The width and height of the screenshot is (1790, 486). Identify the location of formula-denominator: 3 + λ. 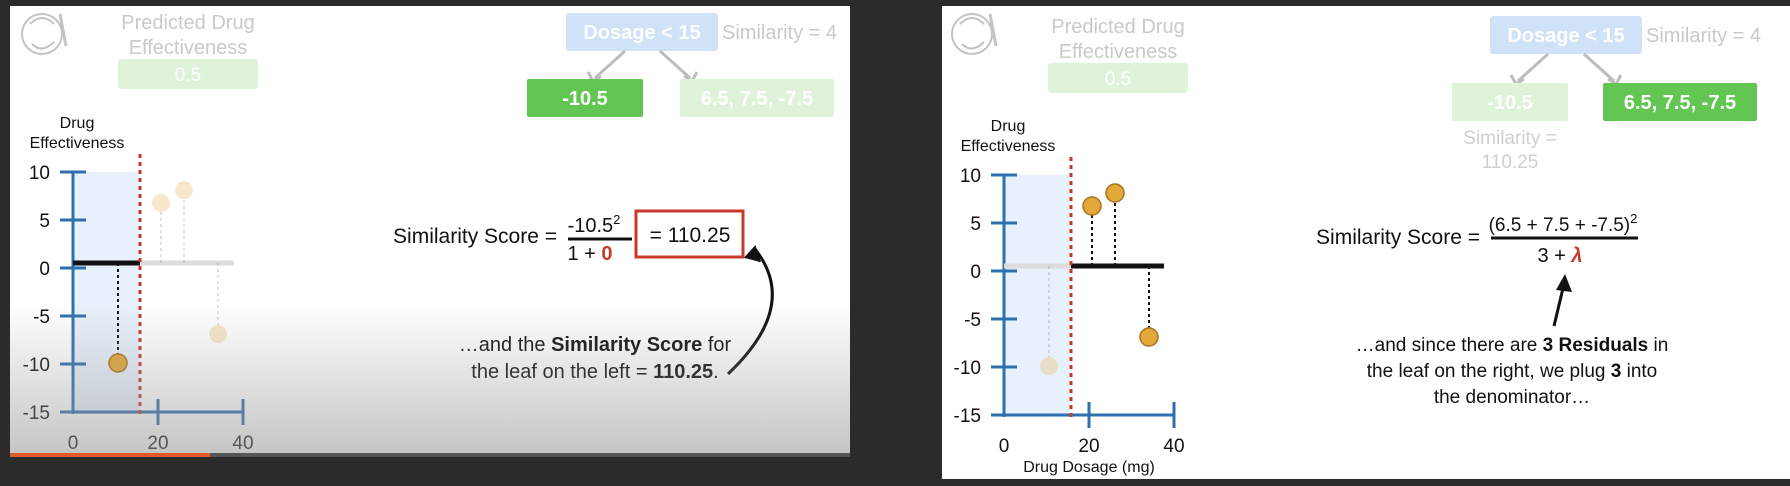
(1559, 256).